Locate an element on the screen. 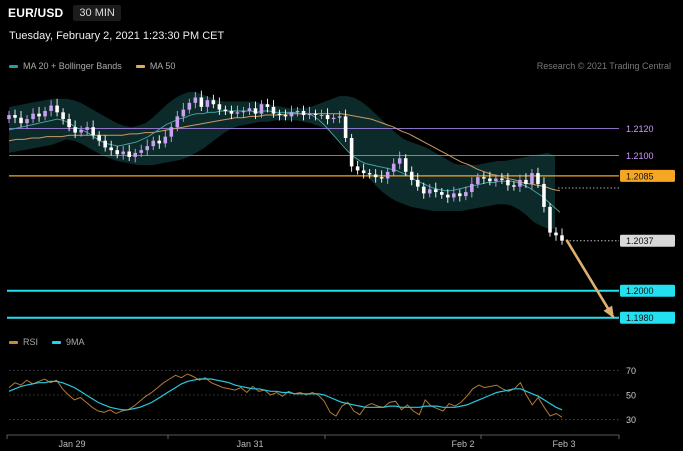 This screenshot has width=683, height=451. legend-item-rsi: RSI is located at coordinates (23, 342).